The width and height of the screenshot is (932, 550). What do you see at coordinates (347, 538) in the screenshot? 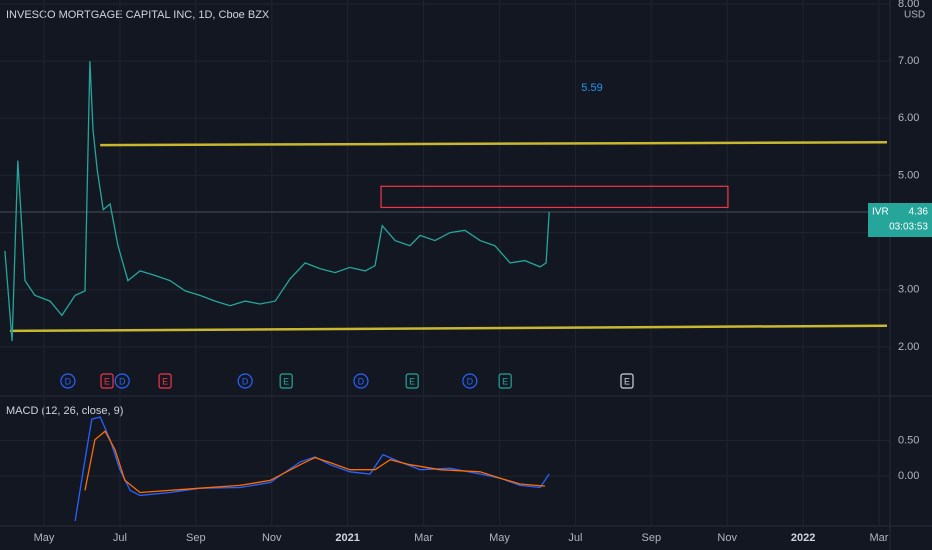
I see `x-tick-label: 2021` at bounding box center [347, 538].